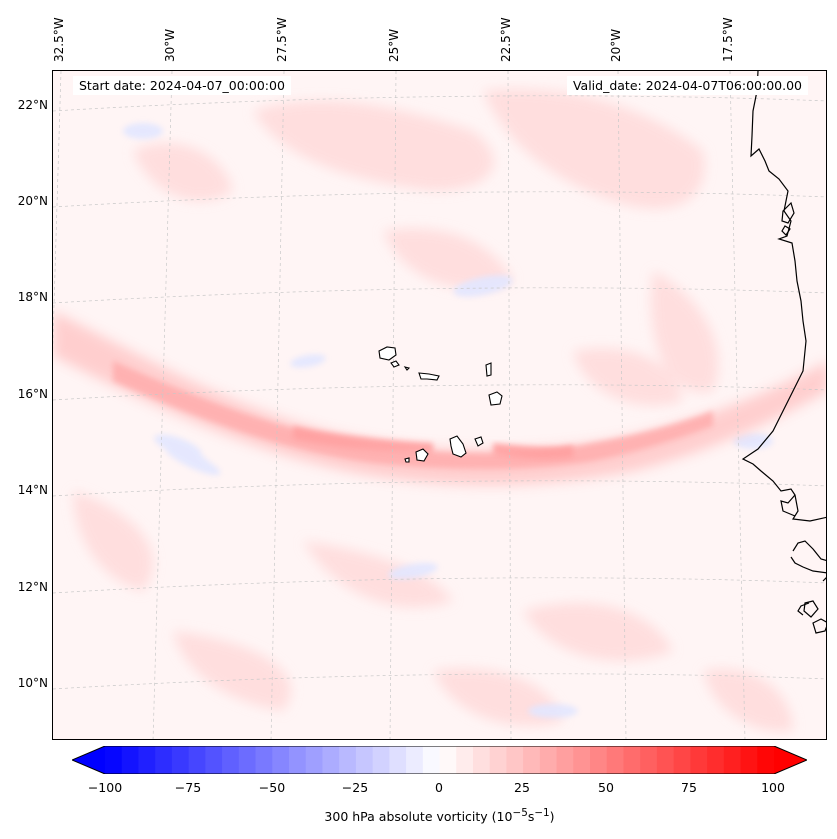  Describe the element at coordinates (728, 39) in the screenshot. I see `lon-label-17-5w: 17.5°W` at that location.